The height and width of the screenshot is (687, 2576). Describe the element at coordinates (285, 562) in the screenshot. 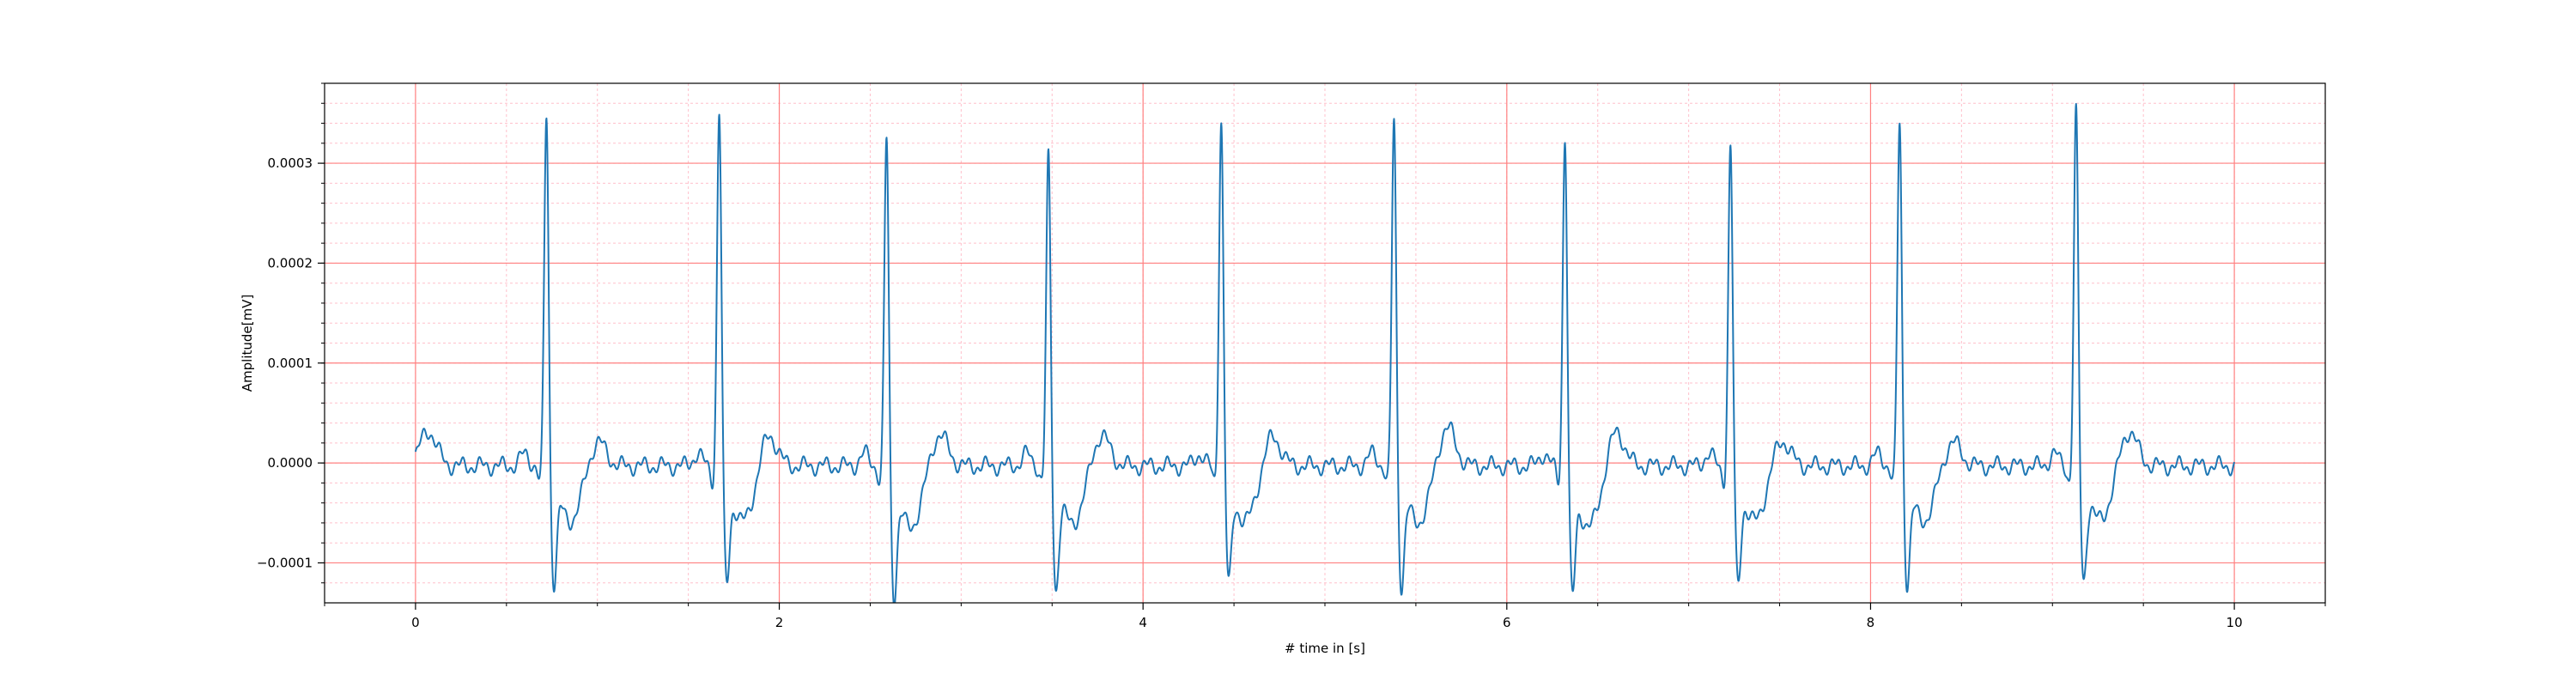

I see `y-tick-label: −0.0001` at that location.